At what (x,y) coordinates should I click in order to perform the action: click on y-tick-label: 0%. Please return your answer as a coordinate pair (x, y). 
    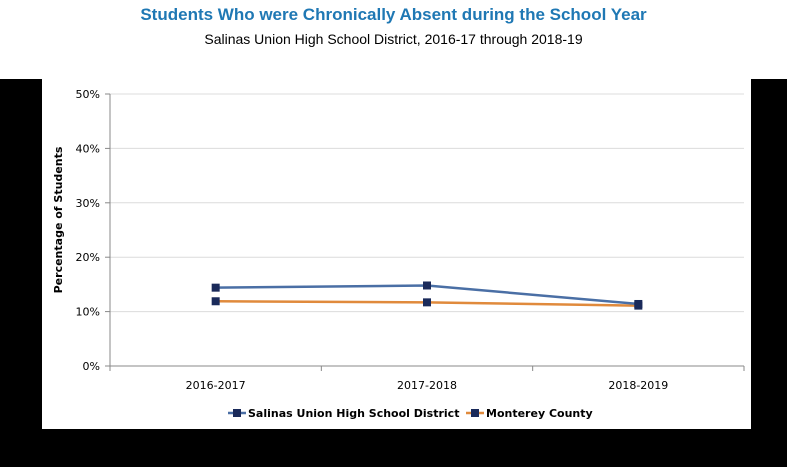
    Looking at the image, I should click on (91, 366).